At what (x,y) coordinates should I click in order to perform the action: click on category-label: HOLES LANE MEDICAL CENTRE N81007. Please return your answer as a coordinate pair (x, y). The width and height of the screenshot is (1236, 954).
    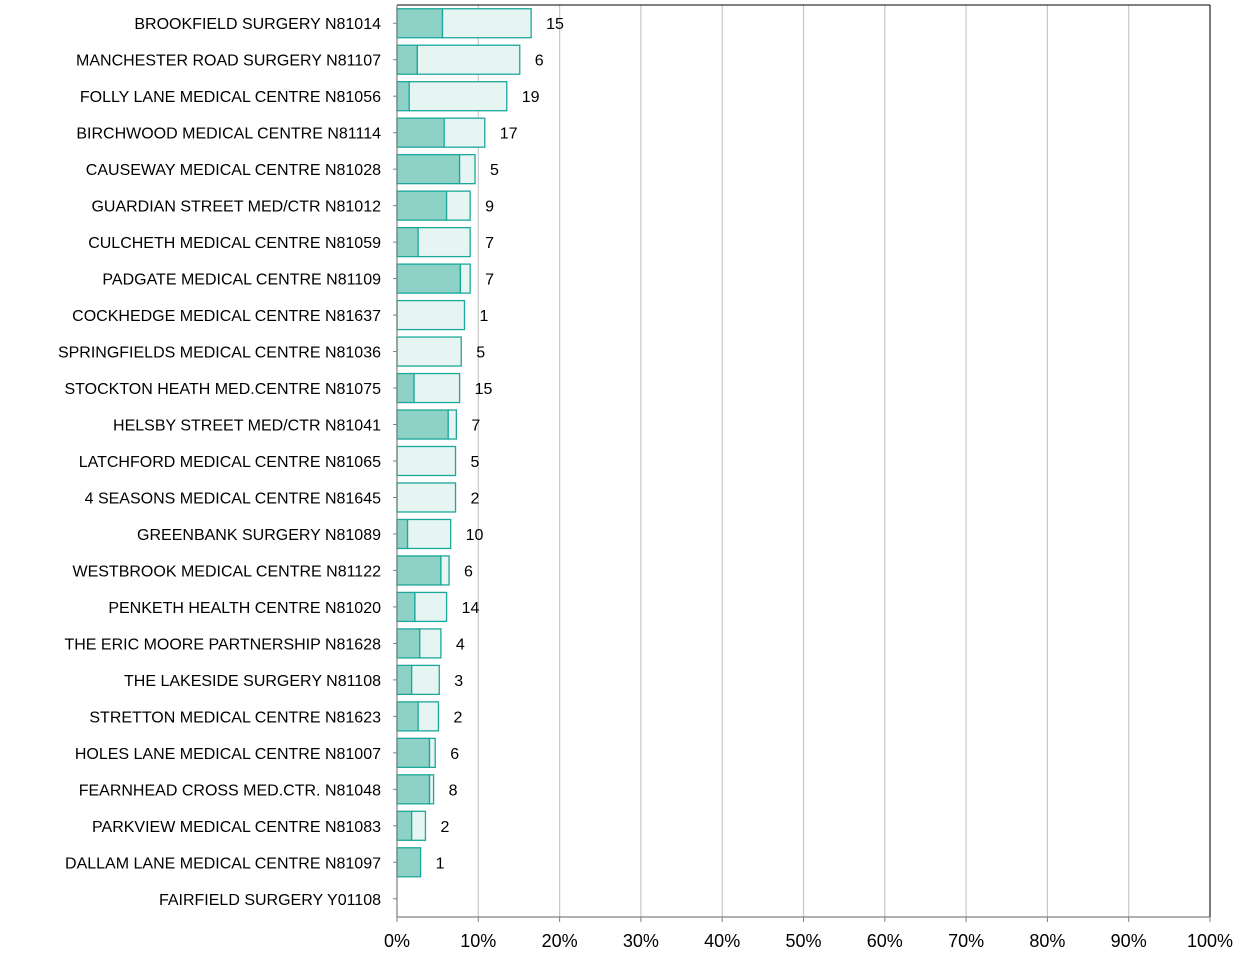
    Looking at the image, I should click on (228, 754).